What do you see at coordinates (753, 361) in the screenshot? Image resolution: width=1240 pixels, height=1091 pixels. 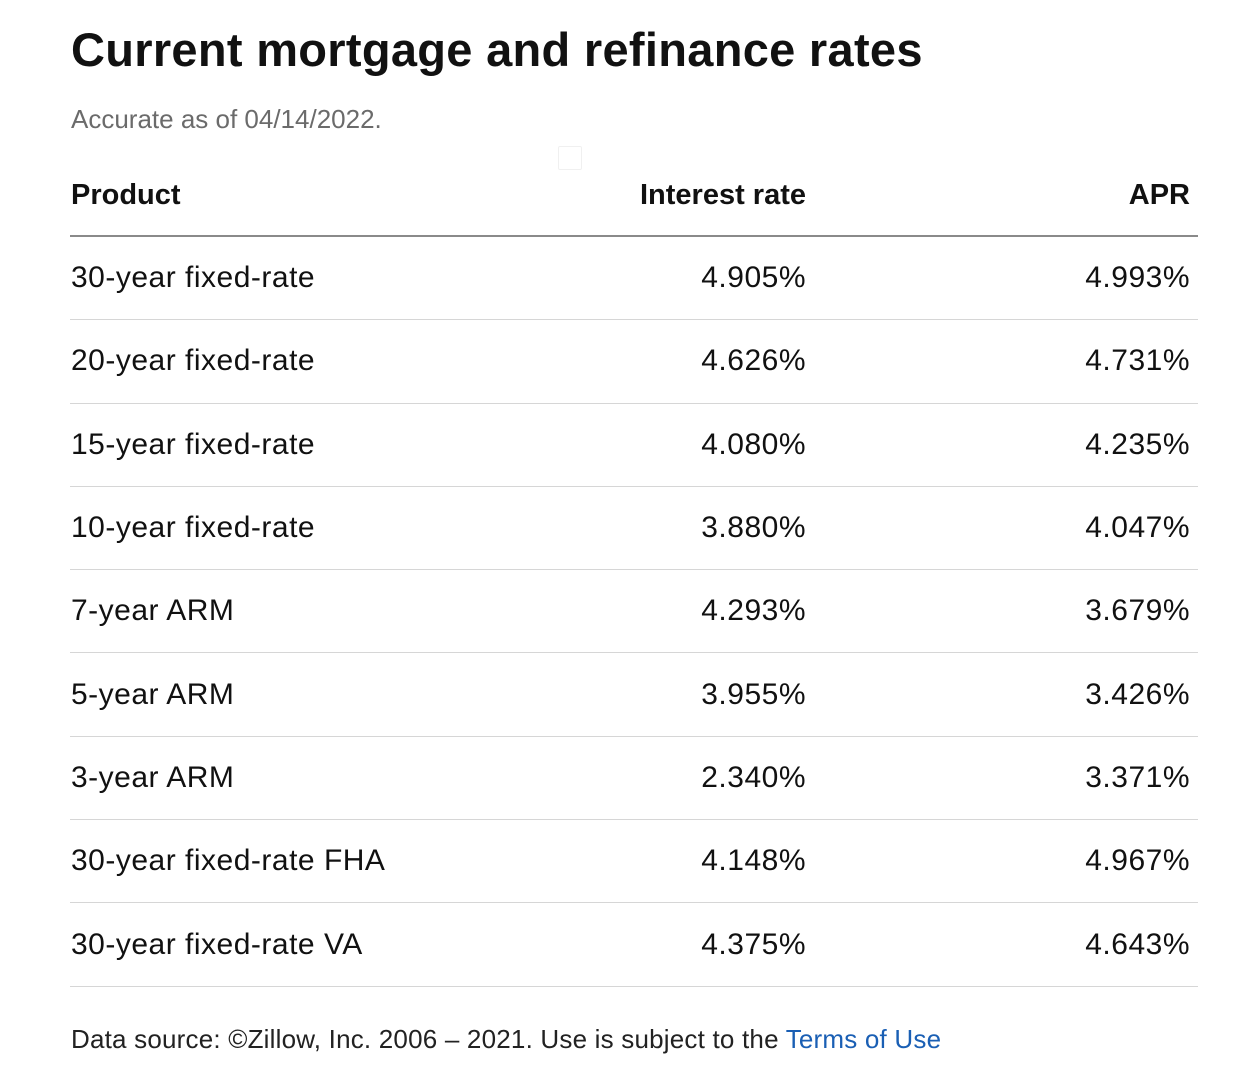 I see `rate-cell: 4.626%` at bounding box center [753, 361].